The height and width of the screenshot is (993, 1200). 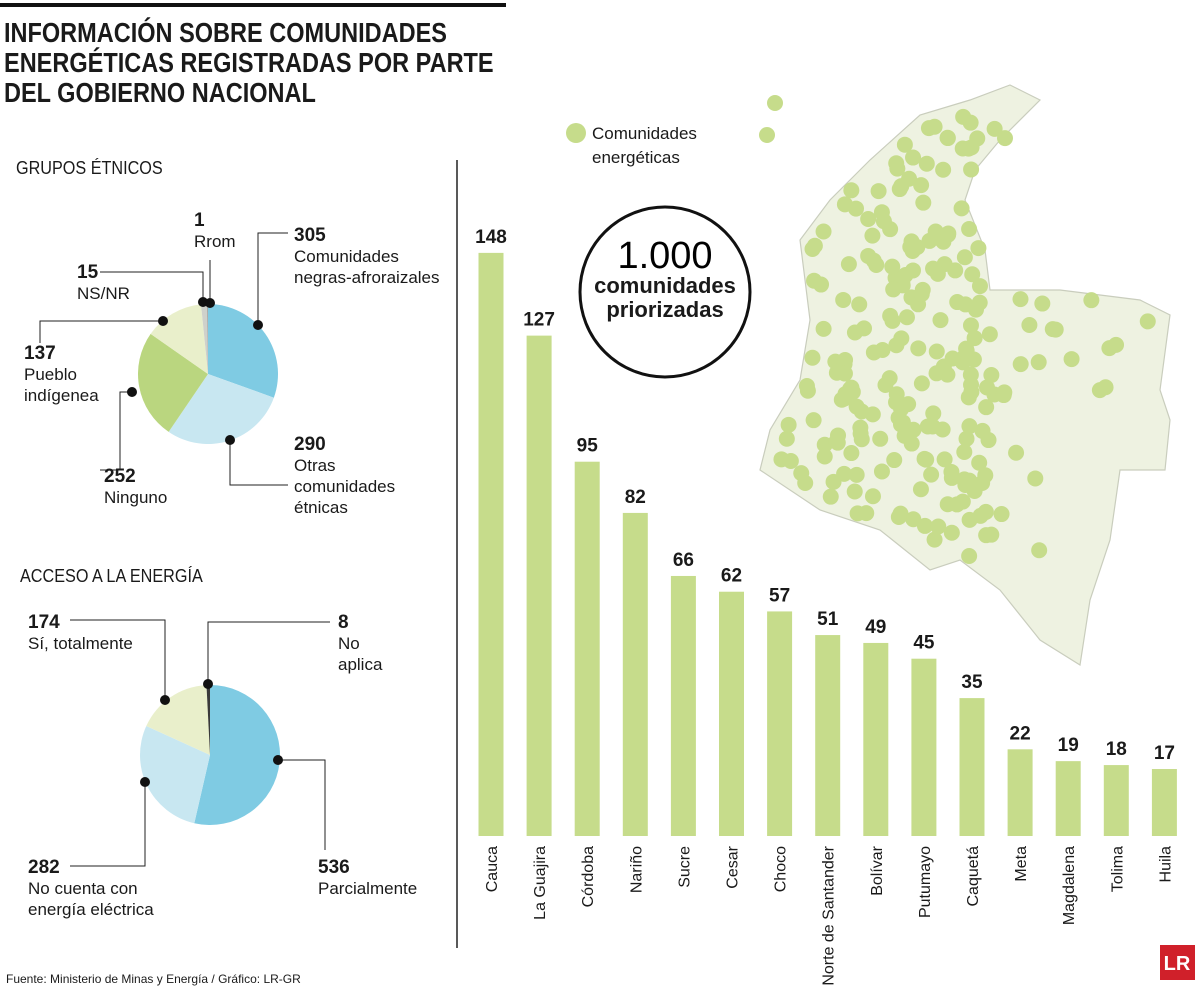 What do you see at coordinates (877, 870) in the screenshot?
I see `x-tick-label: Bolívar` at bounding box center [877, 870].